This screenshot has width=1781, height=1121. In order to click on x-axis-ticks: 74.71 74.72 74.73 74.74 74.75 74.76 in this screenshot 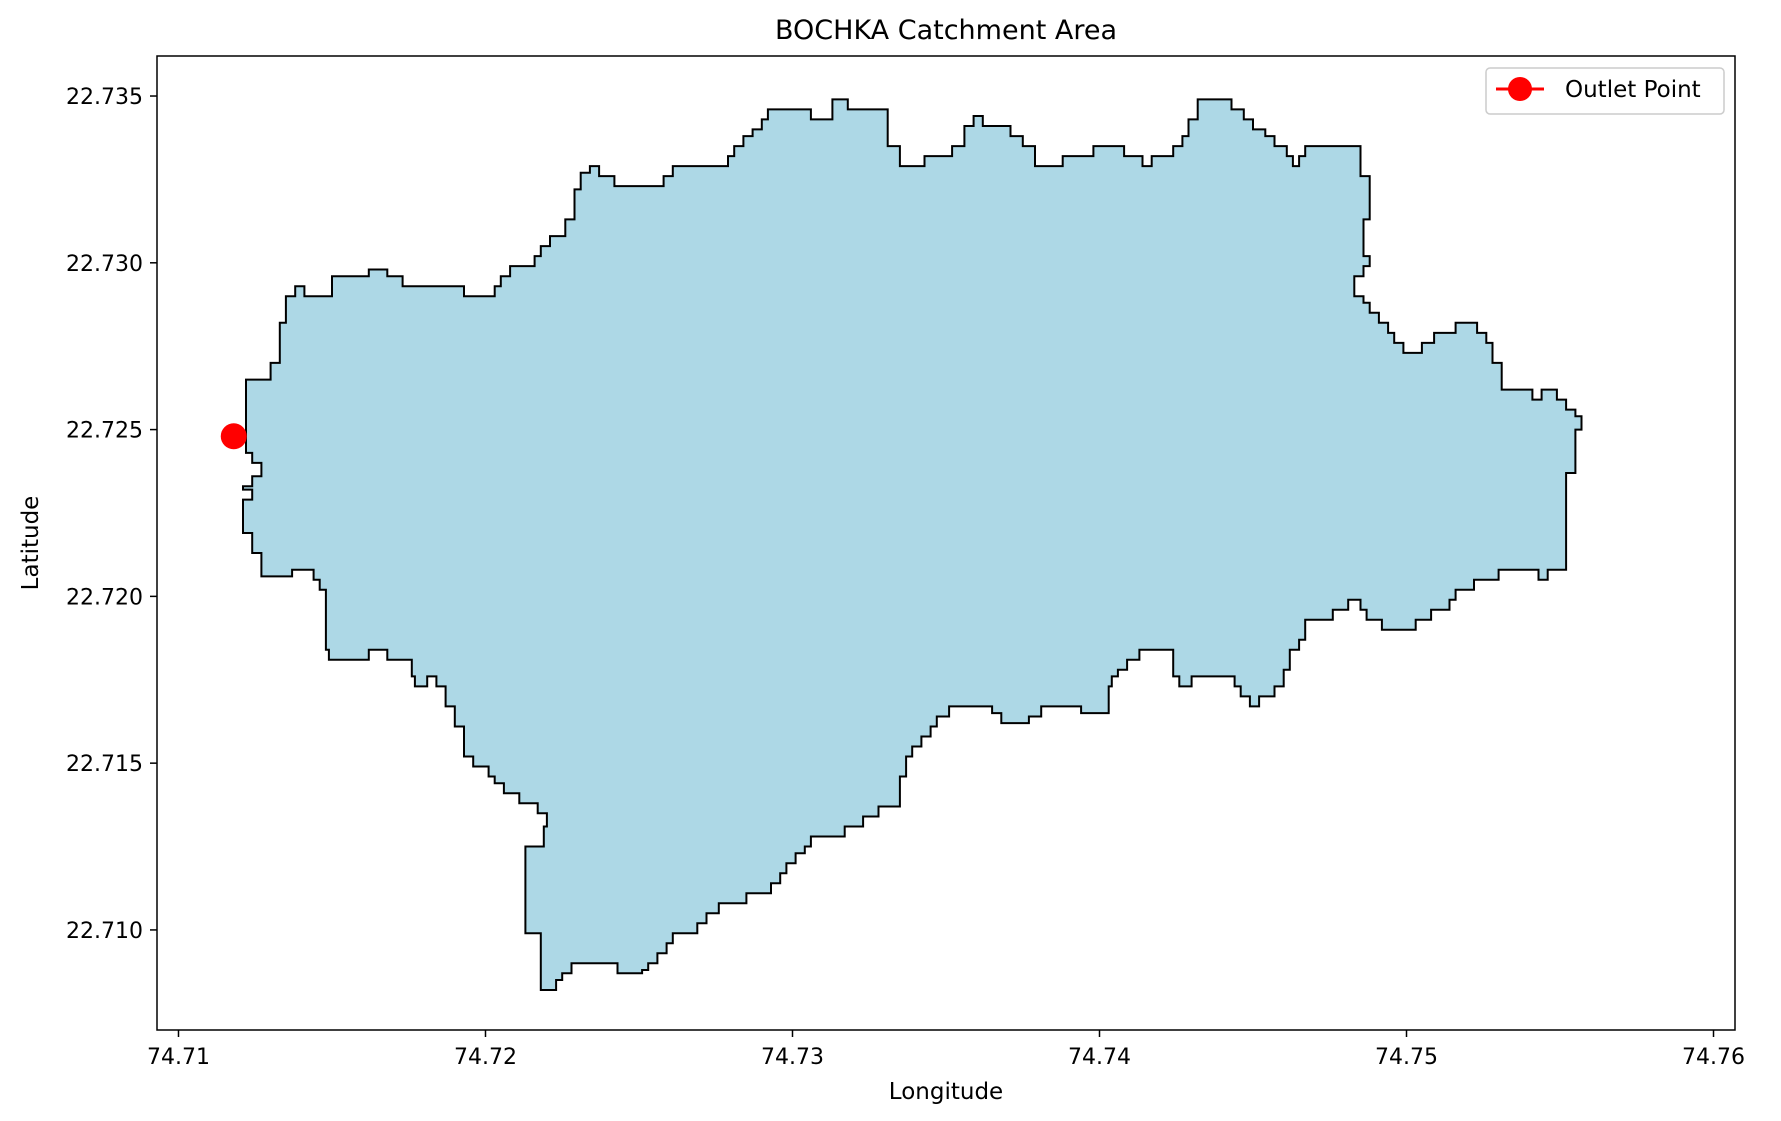, I will do `click(946, 1050)`.